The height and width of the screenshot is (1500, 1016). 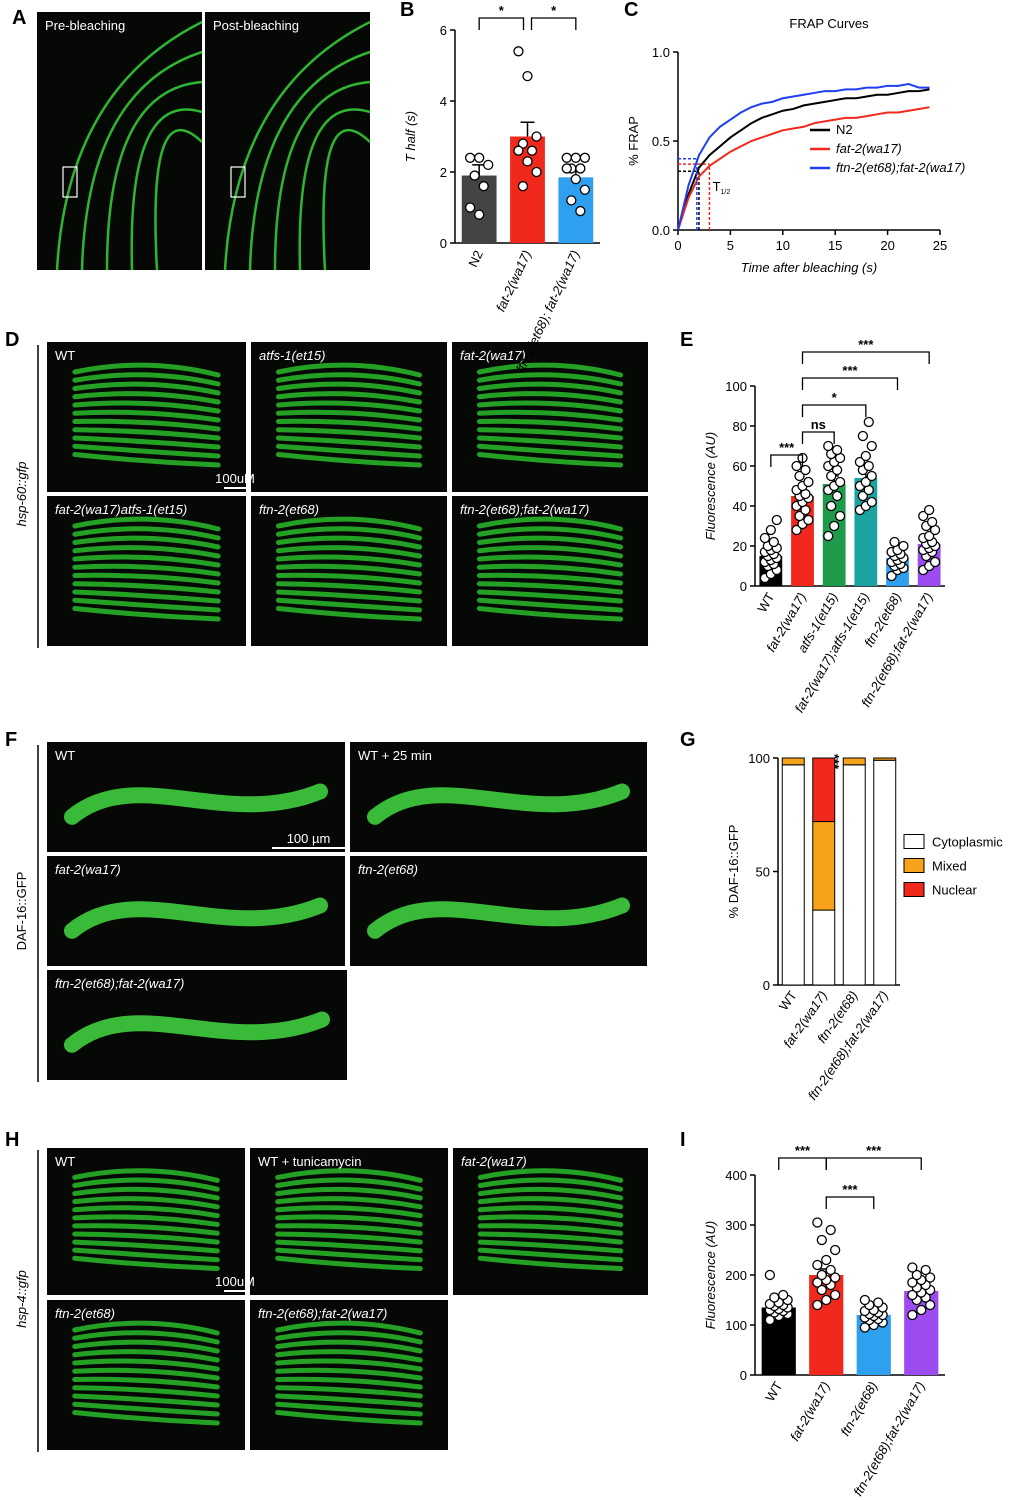 I want to click on y-tick-label: 400, so click(x=736, y=1175).